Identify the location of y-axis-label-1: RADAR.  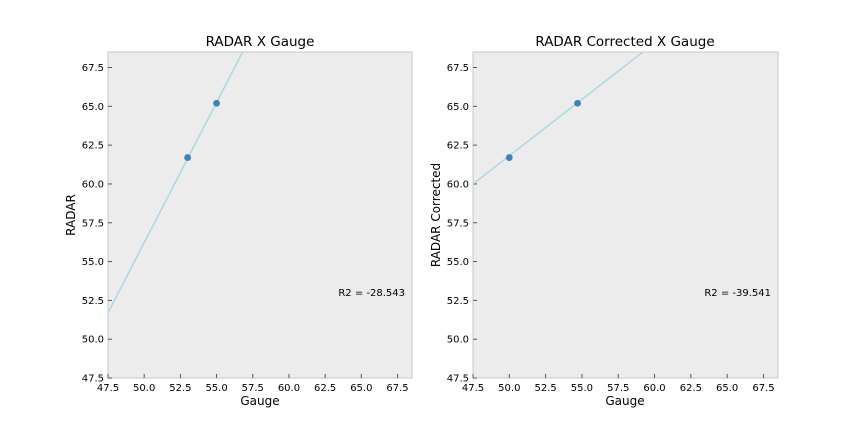
(71, 215).